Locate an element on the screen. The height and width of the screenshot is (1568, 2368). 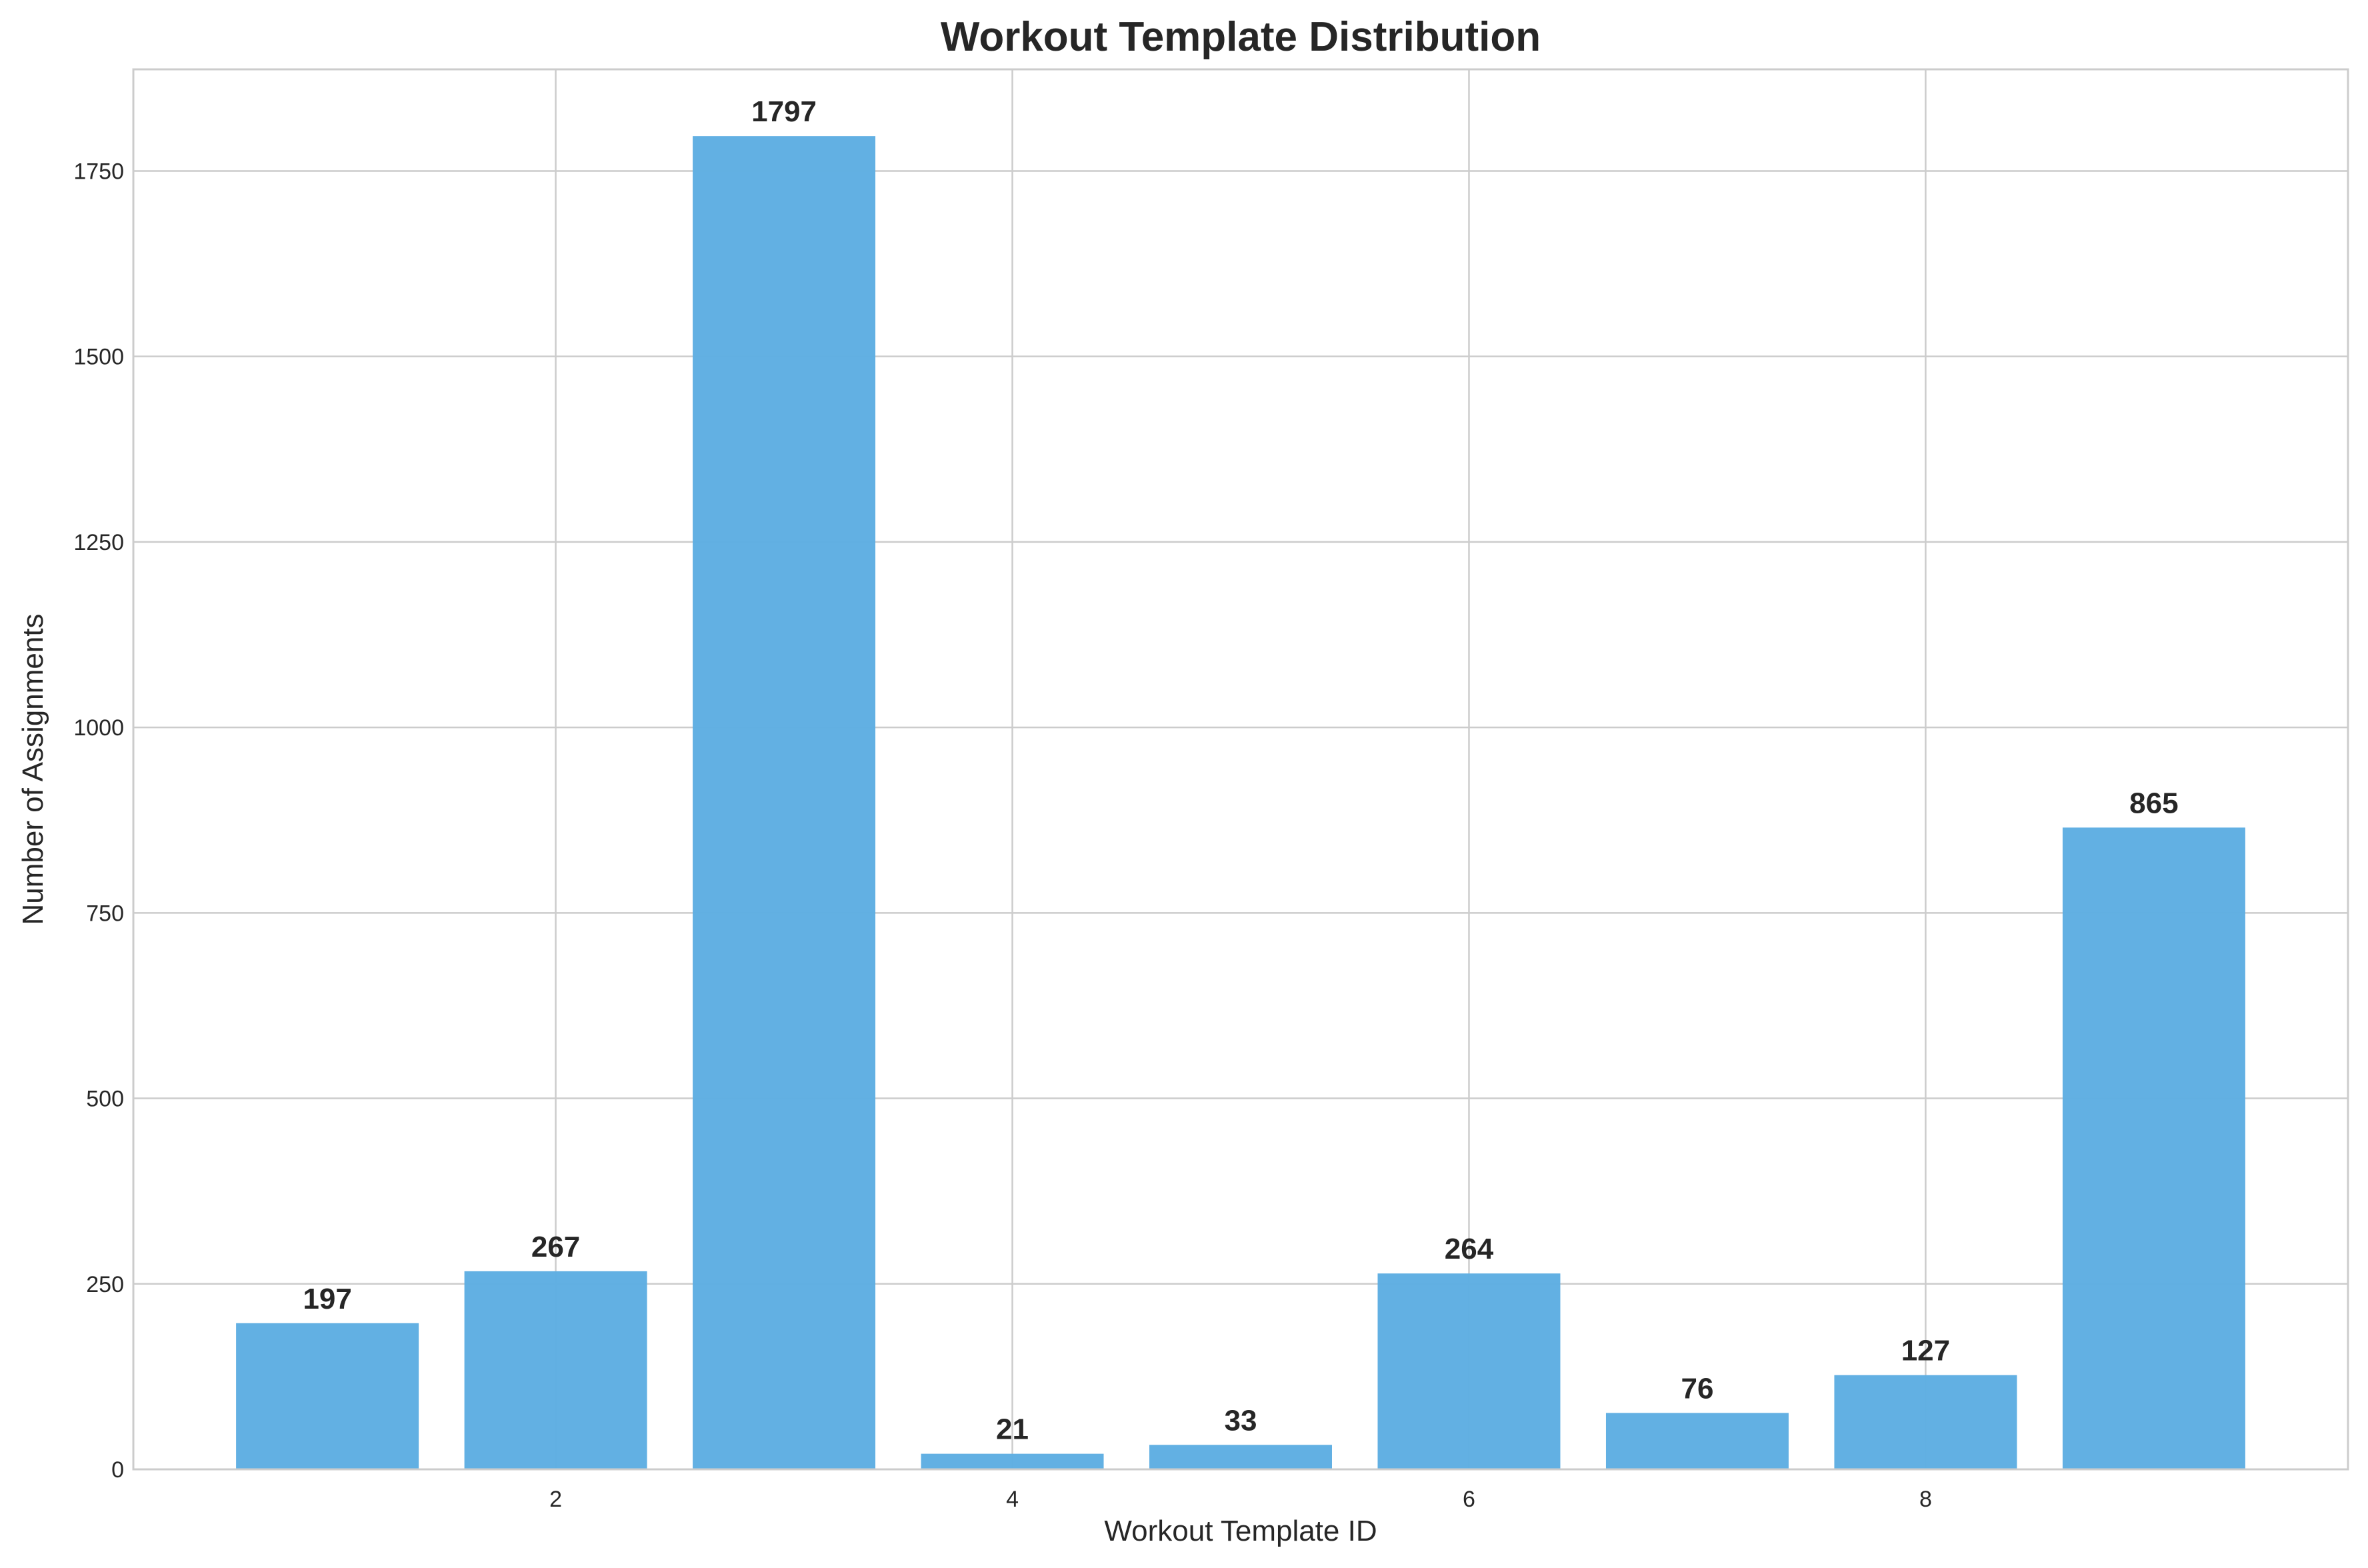
y-tick-label-1750: 1750 is located at coordinates (98, 171).